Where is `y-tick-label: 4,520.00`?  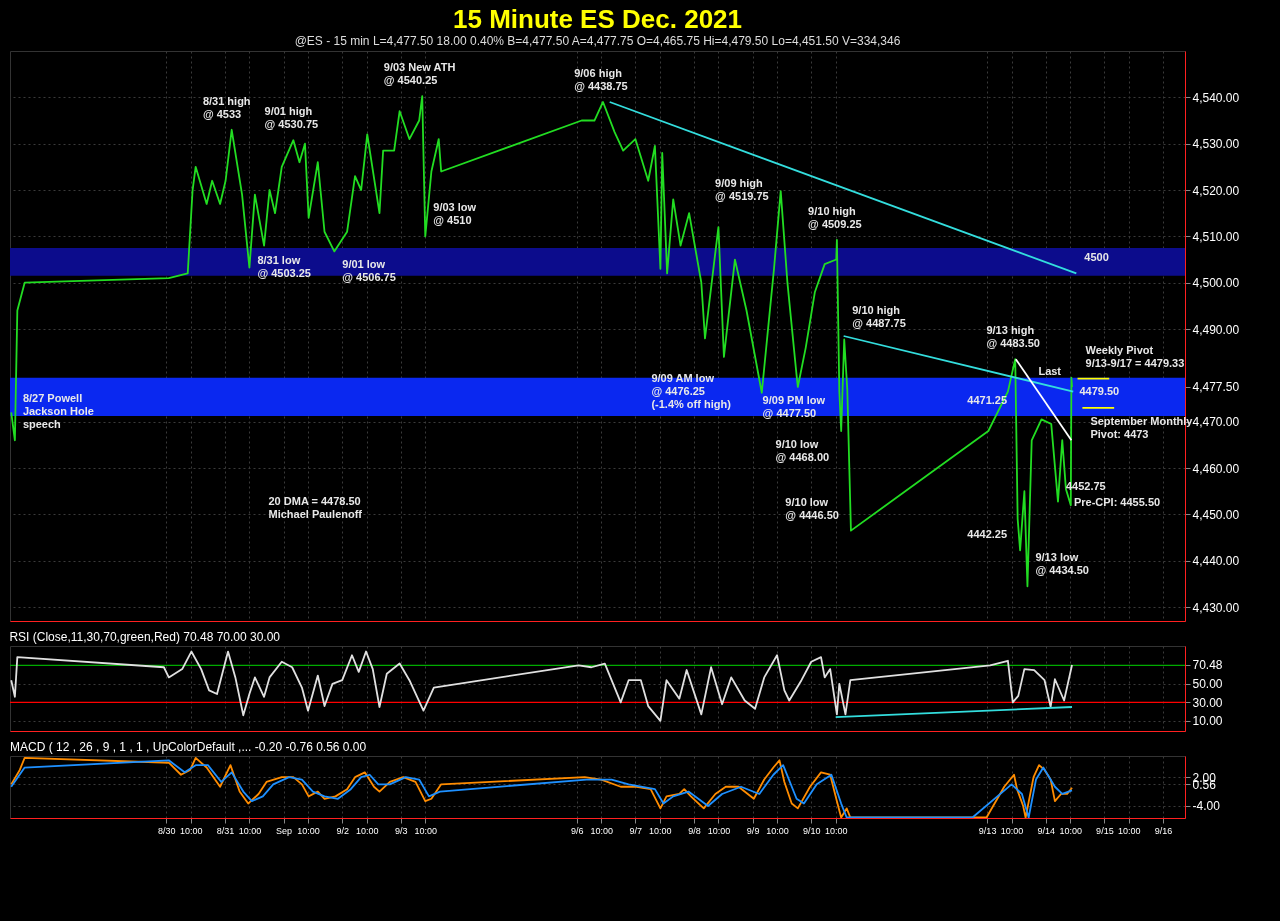 y-tick-label: 4,520.00 is located at coordinates (1216, 190).